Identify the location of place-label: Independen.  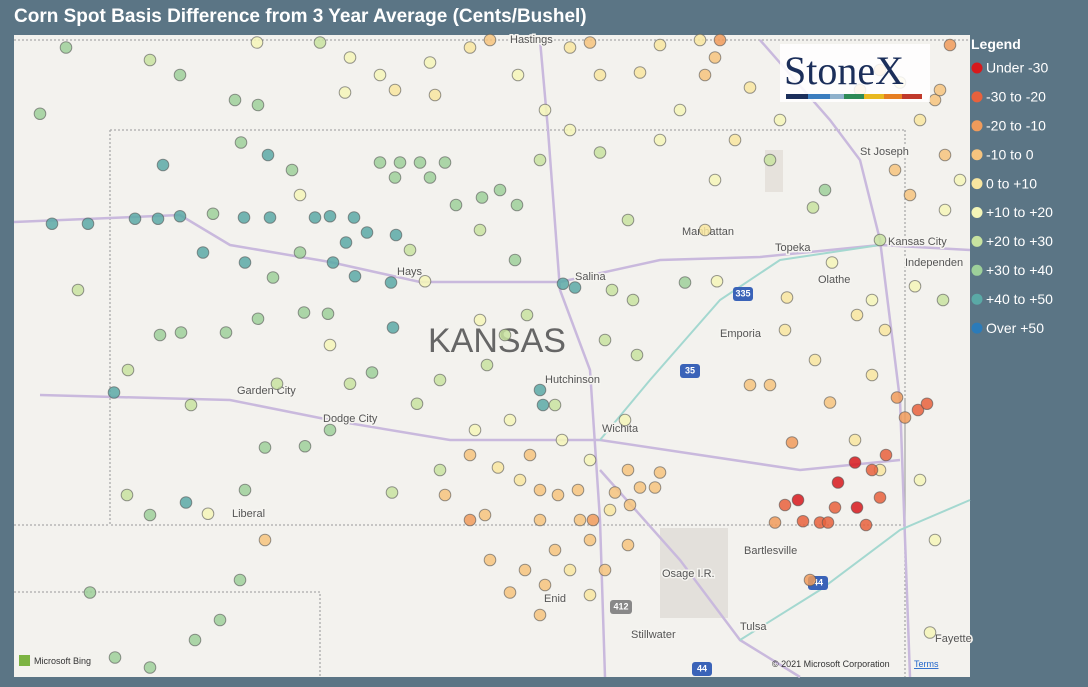
(934, 263).